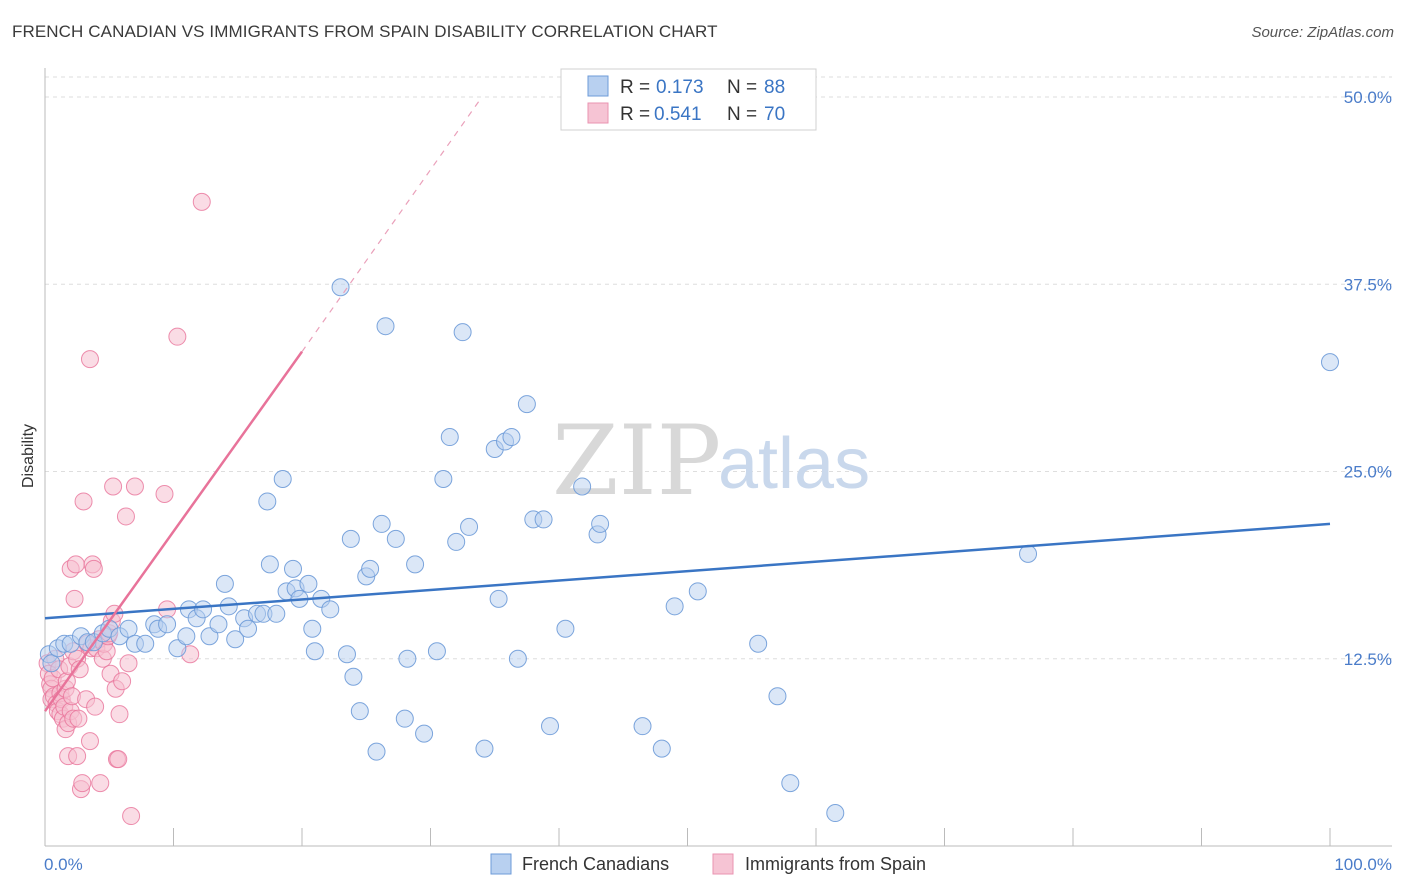 Image resolution: width=1406 pixels, height=892 pixels. I want to click on legend-r-value-1: 0.173, so click(680, 87).